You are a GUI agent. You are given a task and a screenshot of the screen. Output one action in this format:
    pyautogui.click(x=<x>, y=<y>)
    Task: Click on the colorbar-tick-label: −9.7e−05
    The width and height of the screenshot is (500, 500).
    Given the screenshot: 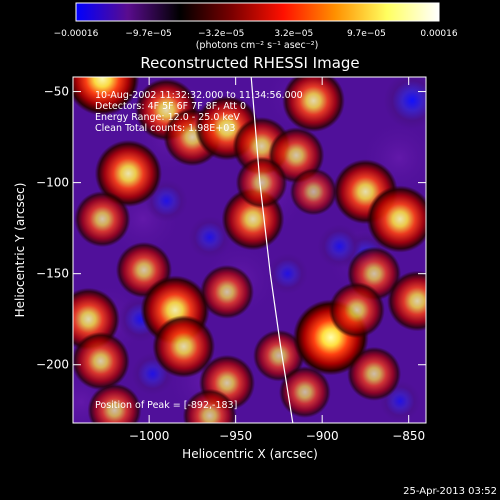 What is the action you would take?
    pyautogui.click(x=148, y=34)
    